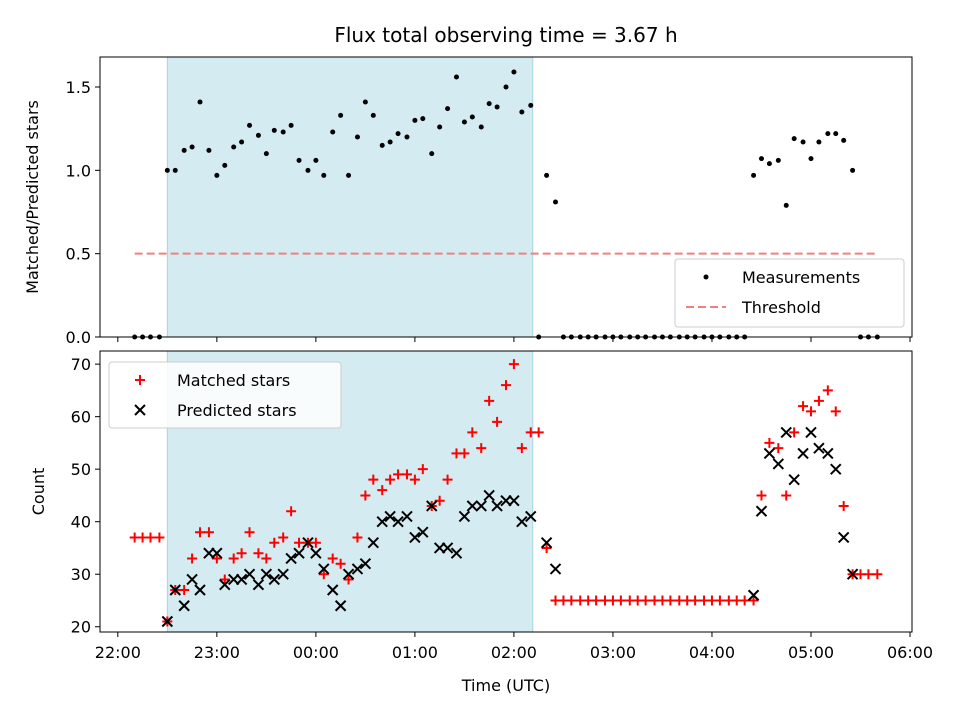 This screenshot has width=960, height=720. What do you see at coordinates (78, 87) in the screenshot?
I see `y-tick-label: 1.5` at bounding box center [78, 87].